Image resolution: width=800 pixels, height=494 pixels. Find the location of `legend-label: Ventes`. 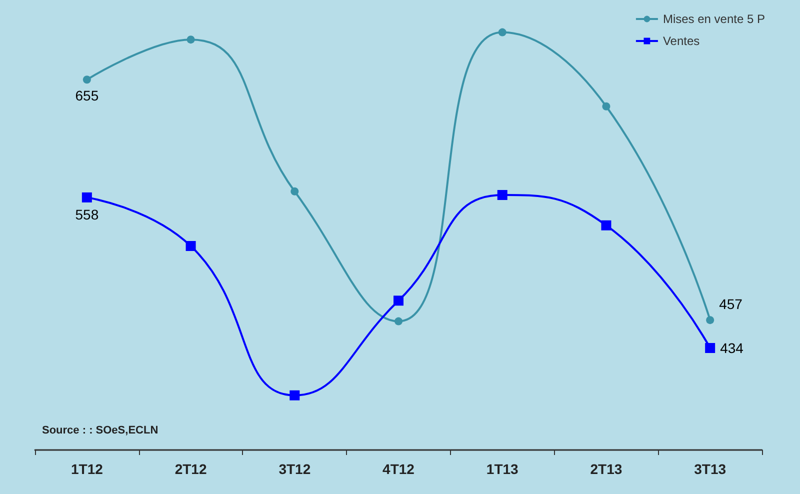

legend-label: Ventes is located at coordinates (681, 41).